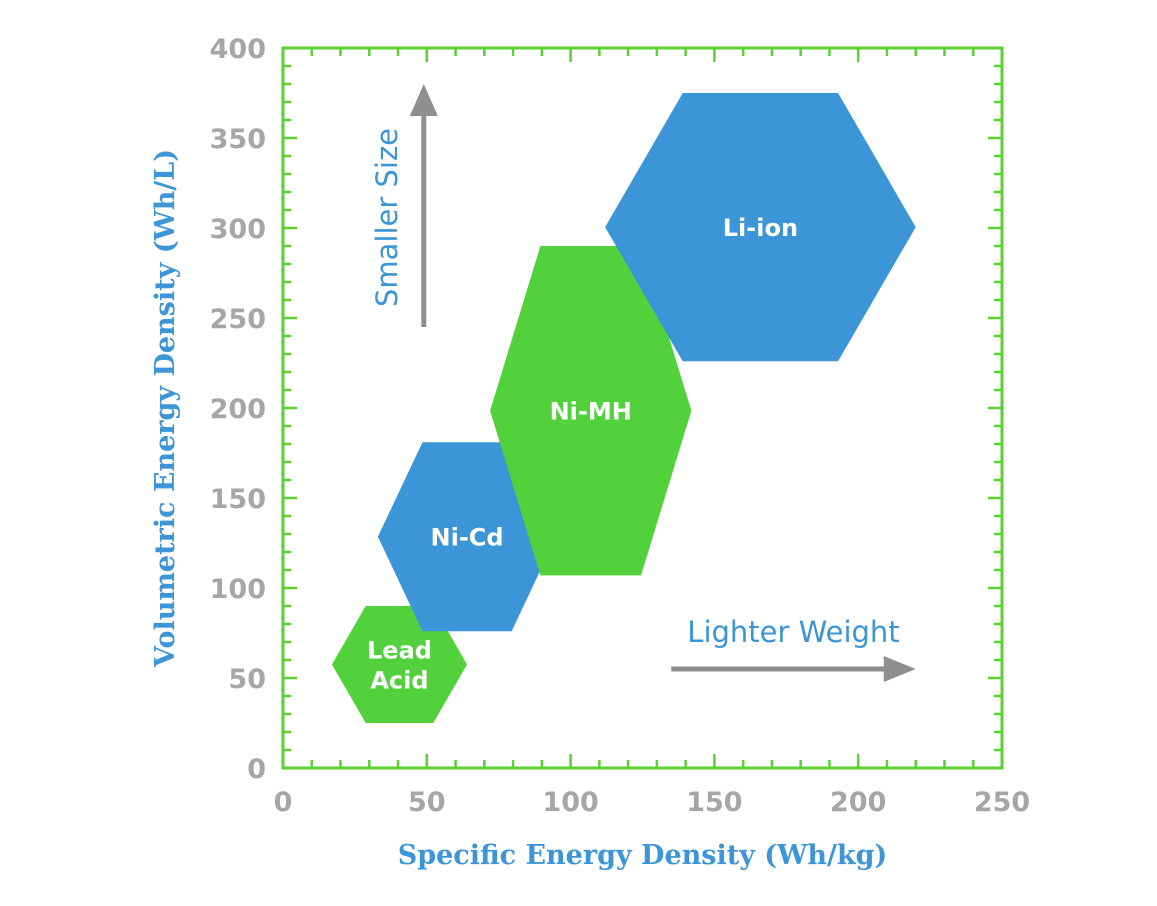 The image size is (1157, 906). I want to click on ni-cd-region, so click(467, 537).